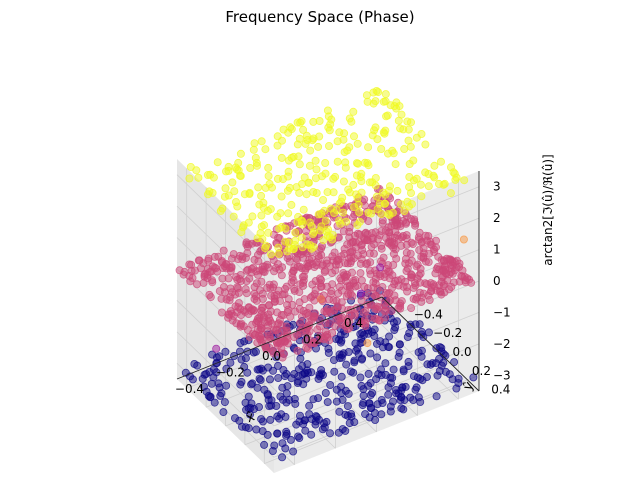  Describe the element at coordinates (497, 218) in the screenshot. I see `z-tick-label: 2` at that location.